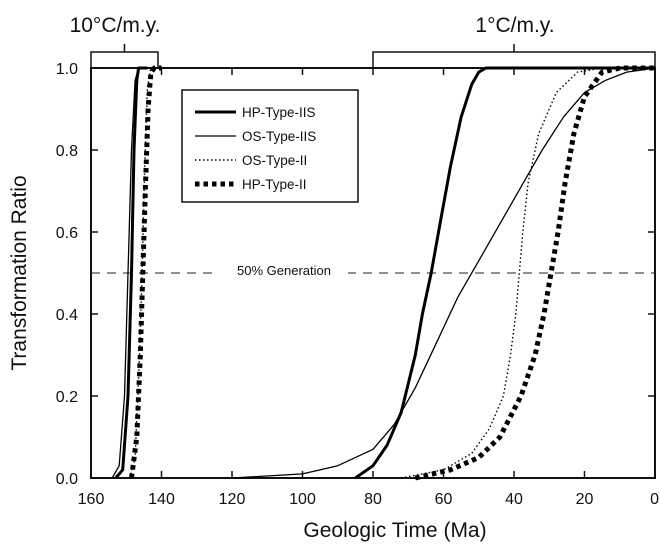  I want to click on y-tick-label: 0.2, so click(67, 397).